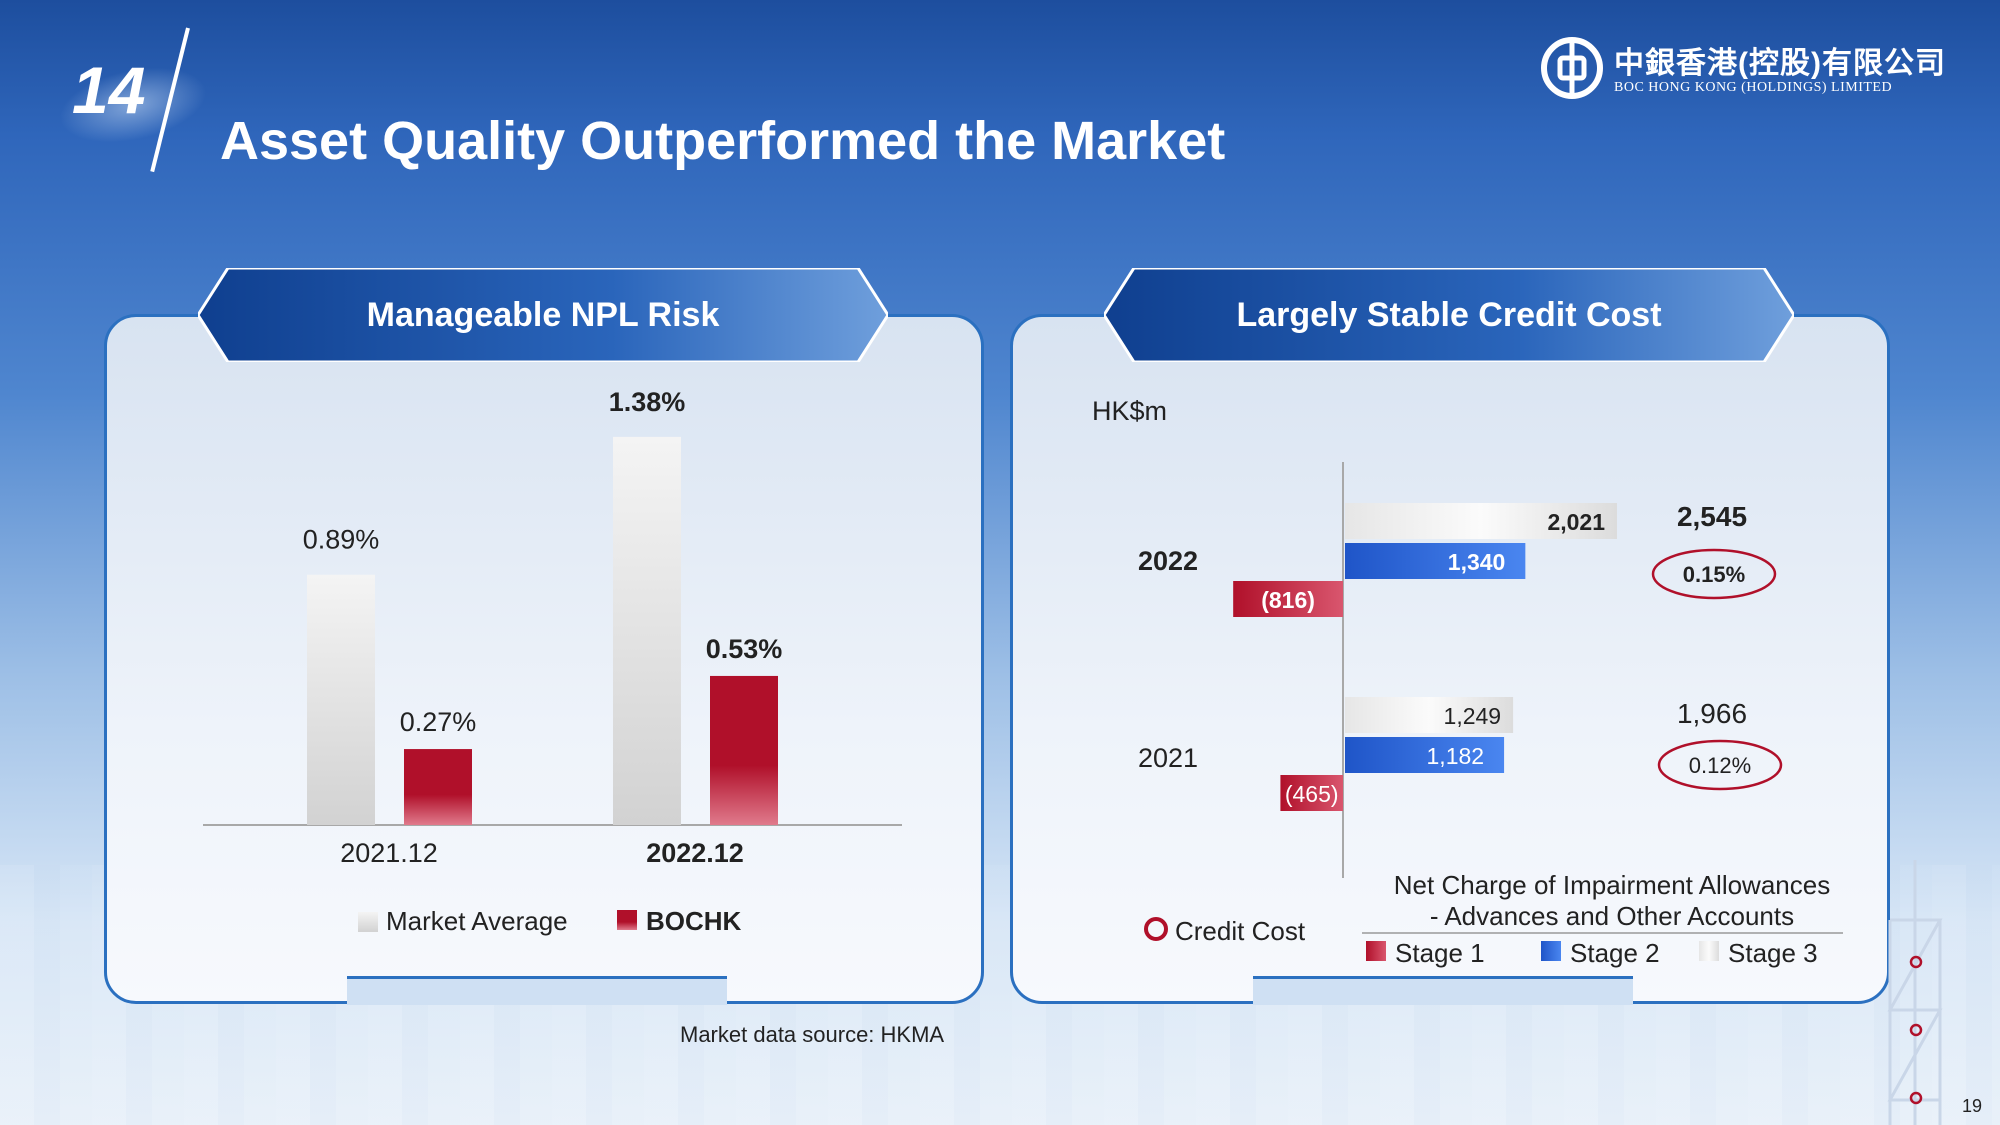  What do you see at coordinates (1156, 929) in the screenshot?
I see `legend-credit-cost-circle` at bounding box center [1156, 929].